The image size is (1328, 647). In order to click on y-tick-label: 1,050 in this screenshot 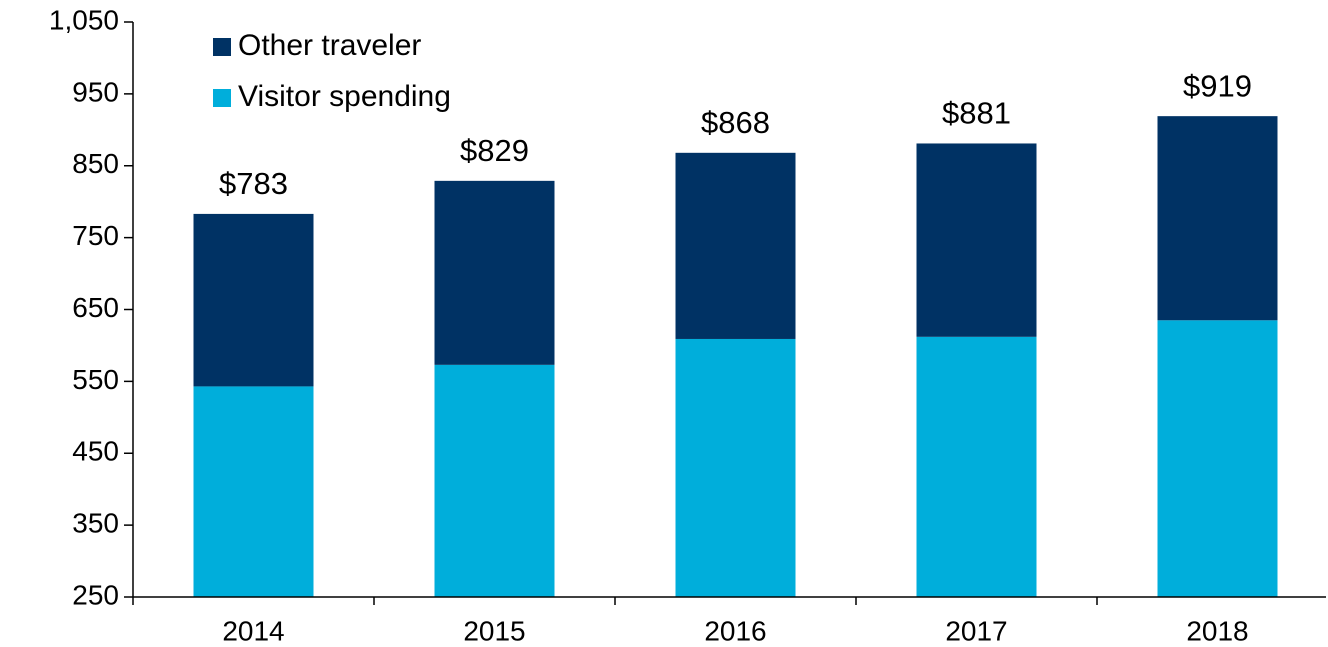, I will do `click(84, 19)`.